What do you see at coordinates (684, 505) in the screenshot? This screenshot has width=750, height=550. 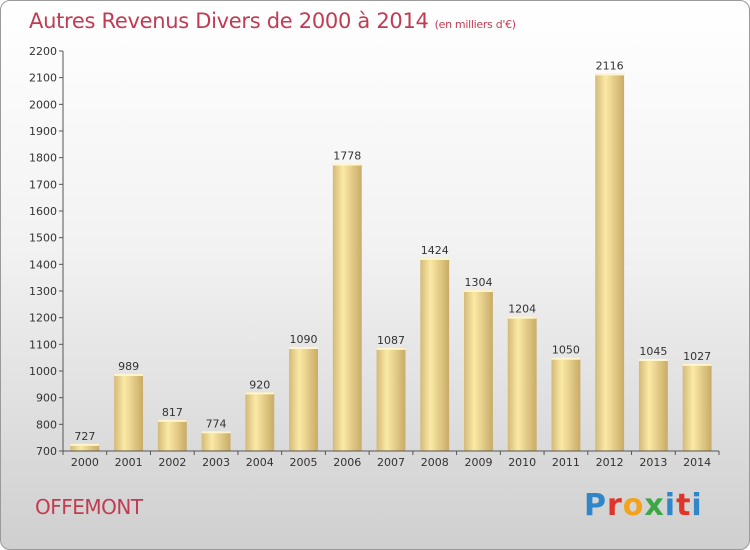 I see `logo-letter: t` at bounding box center [684, 505].